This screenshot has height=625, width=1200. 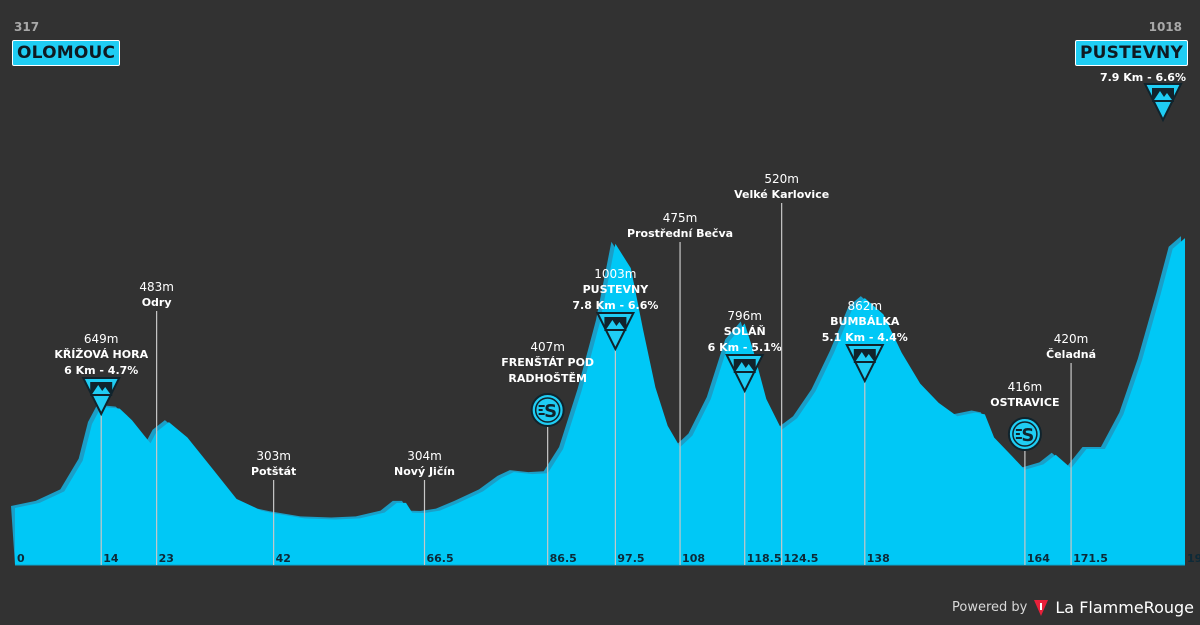 What do you see at coordinates (1038, 558) in the screenshot?
I see `x-tick-label: 164` at bounding box center [1038, 558].